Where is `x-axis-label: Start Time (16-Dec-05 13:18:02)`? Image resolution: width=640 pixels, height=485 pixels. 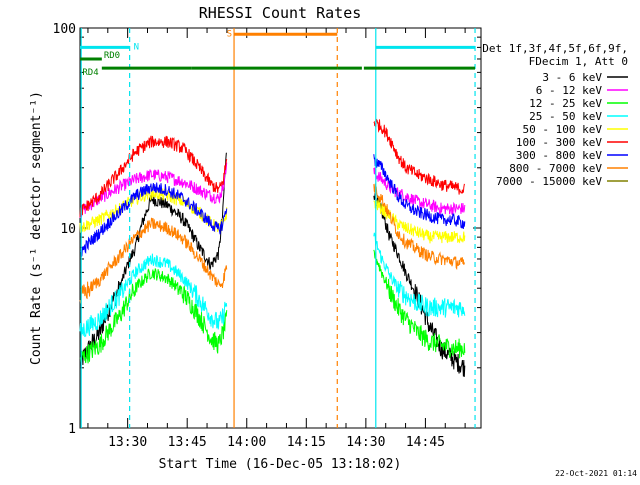
x-axis-label: Start Time (16-Dec-05 13:18:02) is located at coordinates (280, 464).